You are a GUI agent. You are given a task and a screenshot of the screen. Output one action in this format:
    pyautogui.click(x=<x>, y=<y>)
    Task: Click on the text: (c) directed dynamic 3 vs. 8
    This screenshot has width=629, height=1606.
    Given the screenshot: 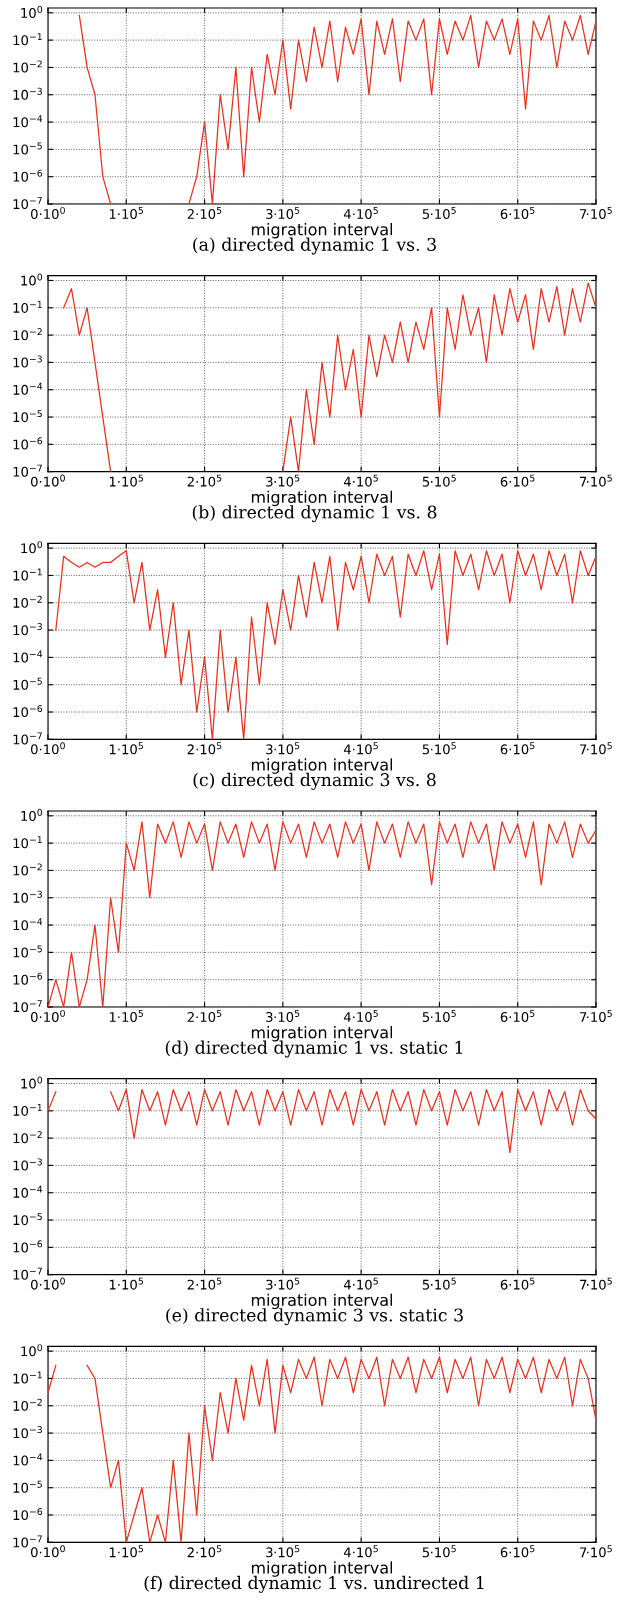 What is the action you would take?
    pyautogui.click(x=314, y=781)
    